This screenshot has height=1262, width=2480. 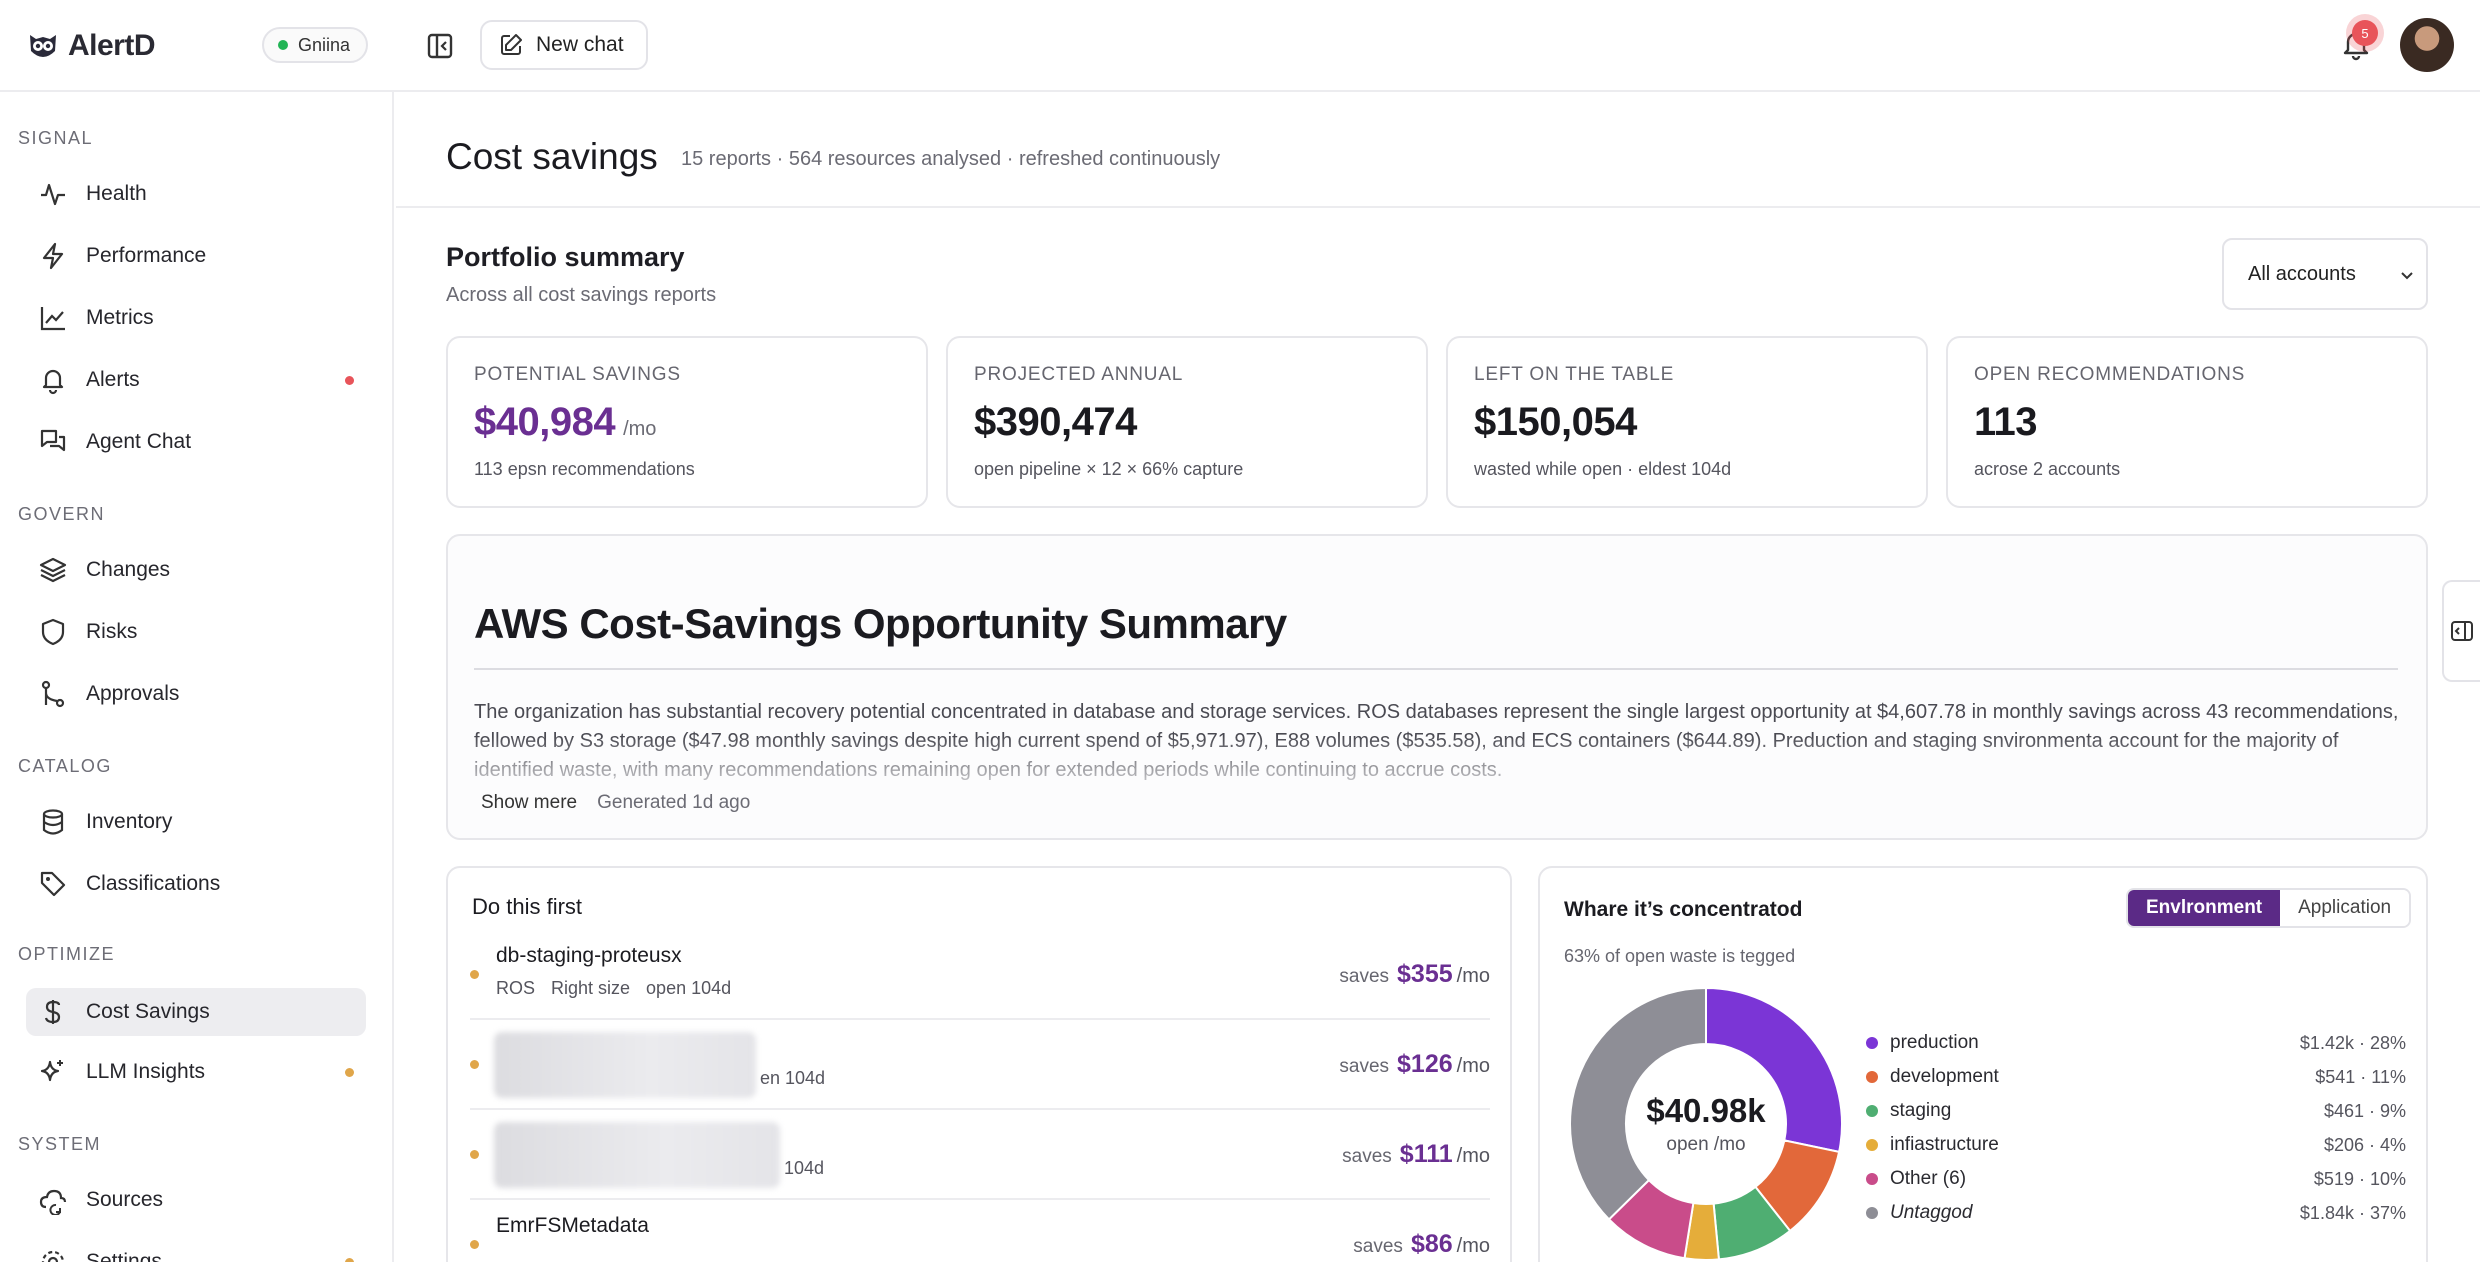 What do you see at coordinates (1774, 1070) in the screenshot?
I see `donut-slice-preduction` at bounding box center [1774, 1070].